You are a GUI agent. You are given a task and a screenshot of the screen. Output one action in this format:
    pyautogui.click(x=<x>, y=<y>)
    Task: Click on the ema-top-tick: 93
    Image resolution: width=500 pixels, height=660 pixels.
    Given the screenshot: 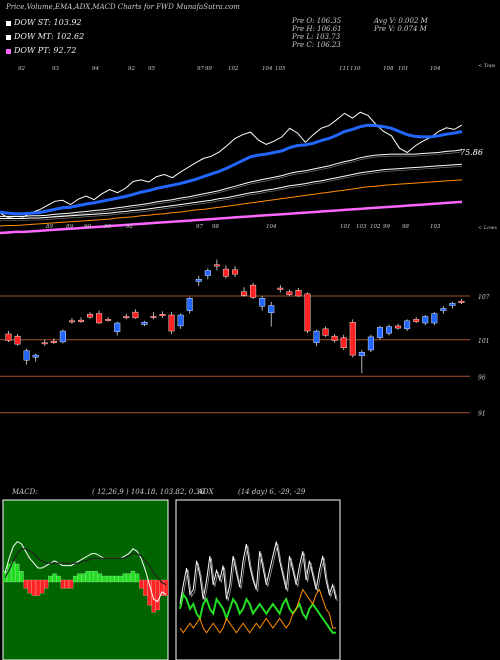 What is the action you would take?
    pyautogui.click(x=55, y=69)
    